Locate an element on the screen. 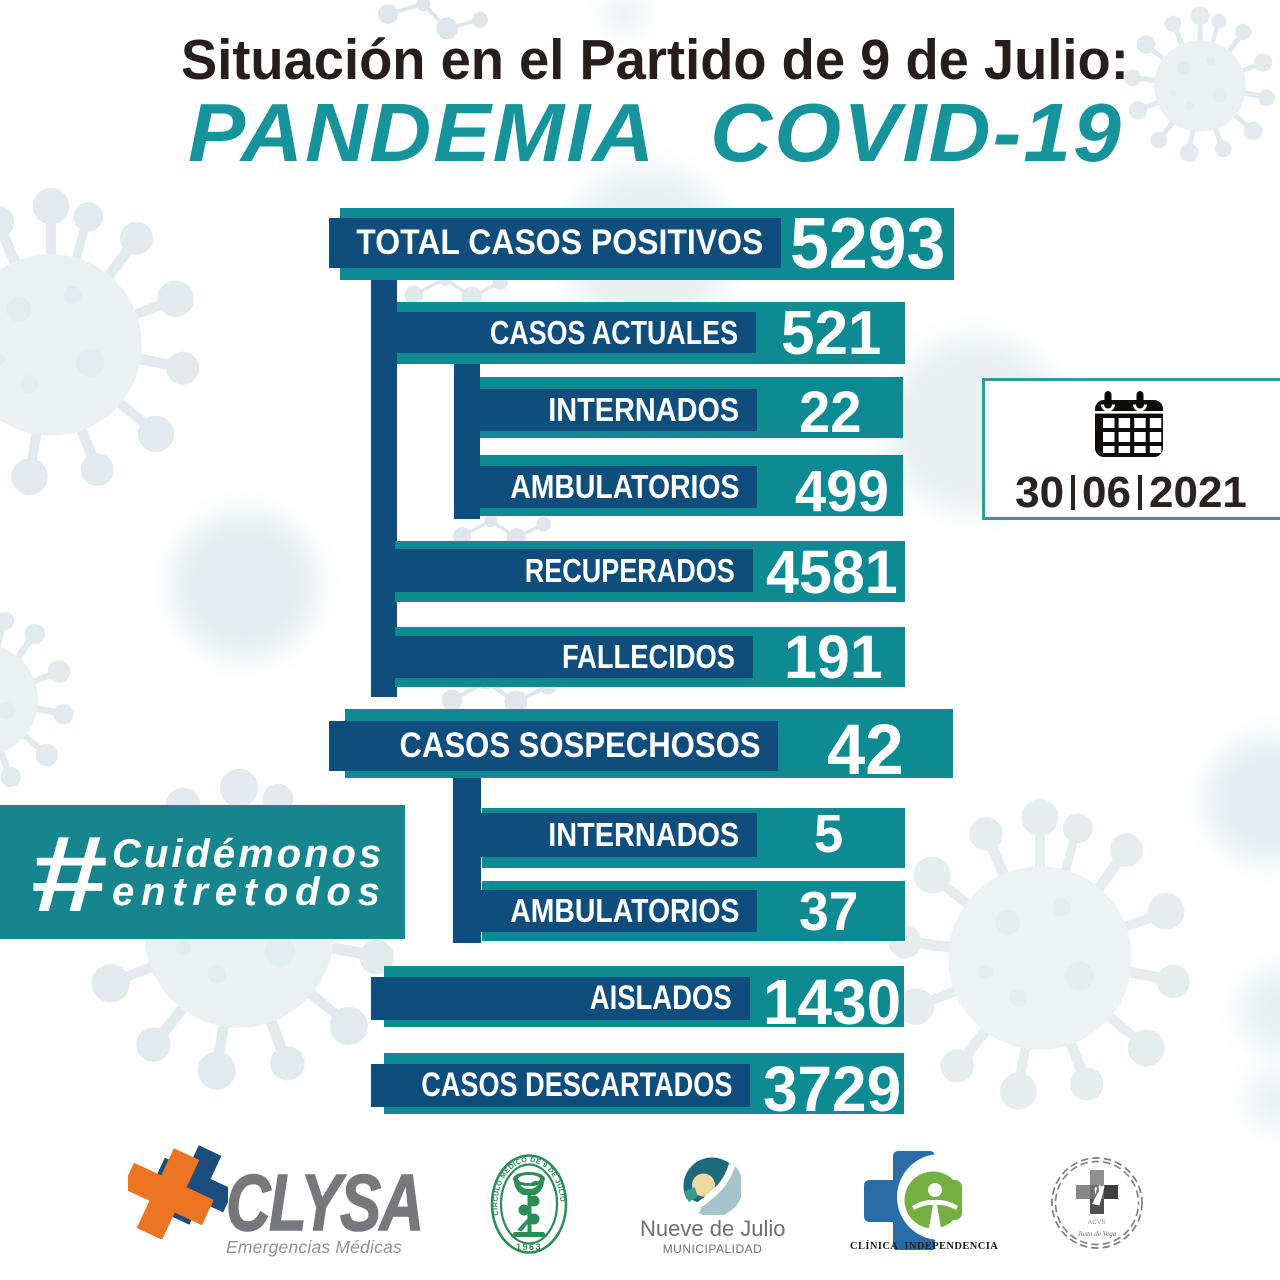 The width and height of the screenshot is (1280, 1280). svg-text: Justo de Vega is located at coordinates (1097, 1234).